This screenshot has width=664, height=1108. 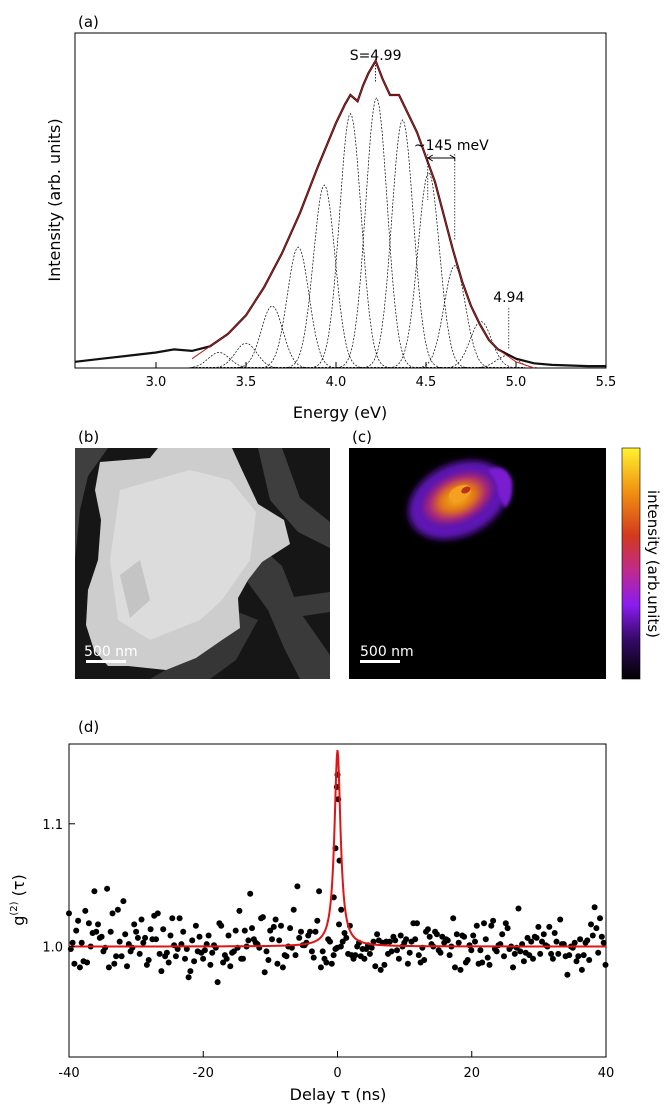 I want to click on x-tick-label: 20, so click(x=471, y=1073).